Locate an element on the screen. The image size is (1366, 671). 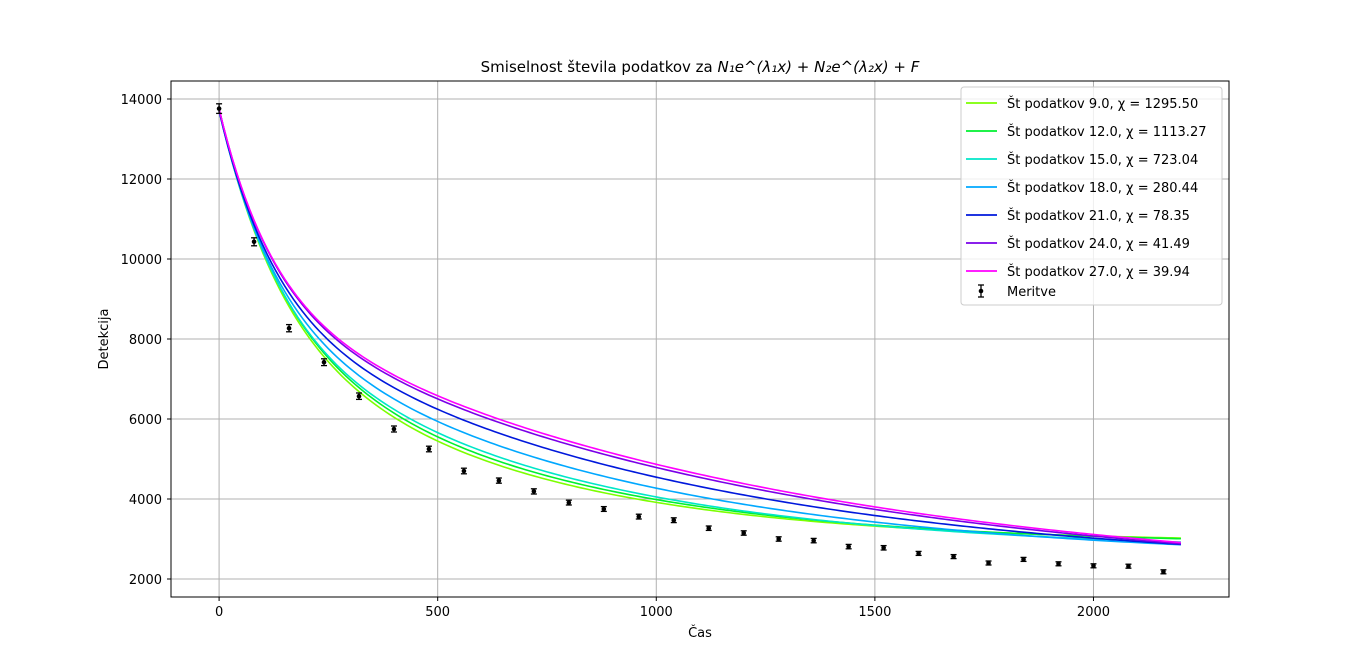
legend-entry: Št podatkov 18.0, χ = 280.44 is located at coordinates (1102, 188).